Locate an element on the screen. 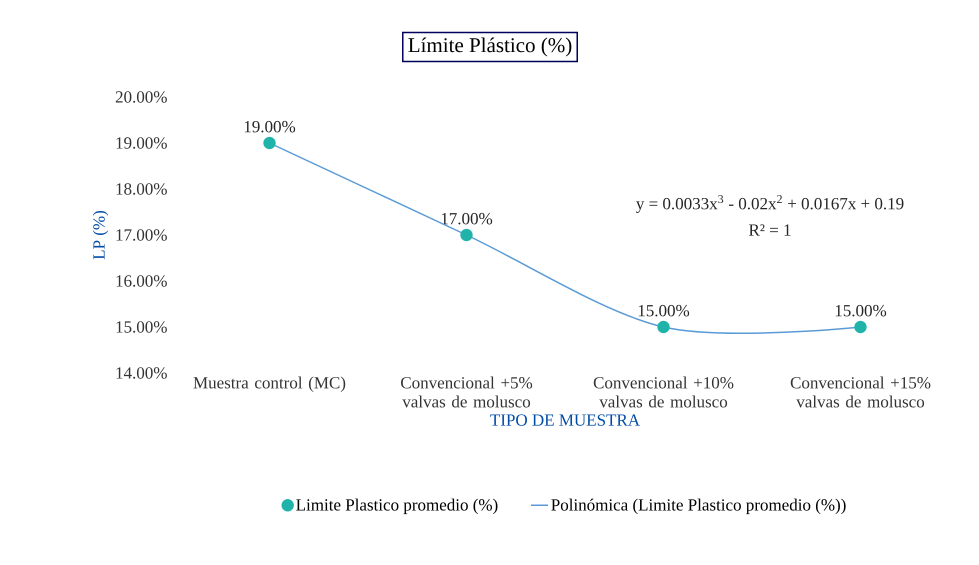  x-tick-label: Convencional +10% valvas de molusco is located at coordinates (664, 392).